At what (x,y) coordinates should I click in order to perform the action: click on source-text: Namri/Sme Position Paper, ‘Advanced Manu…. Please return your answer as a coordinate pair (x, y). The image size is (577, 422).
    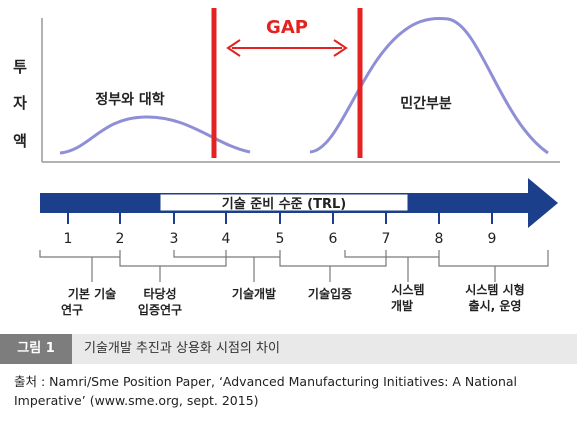
    Looking at the image, I should click on (266, 391).